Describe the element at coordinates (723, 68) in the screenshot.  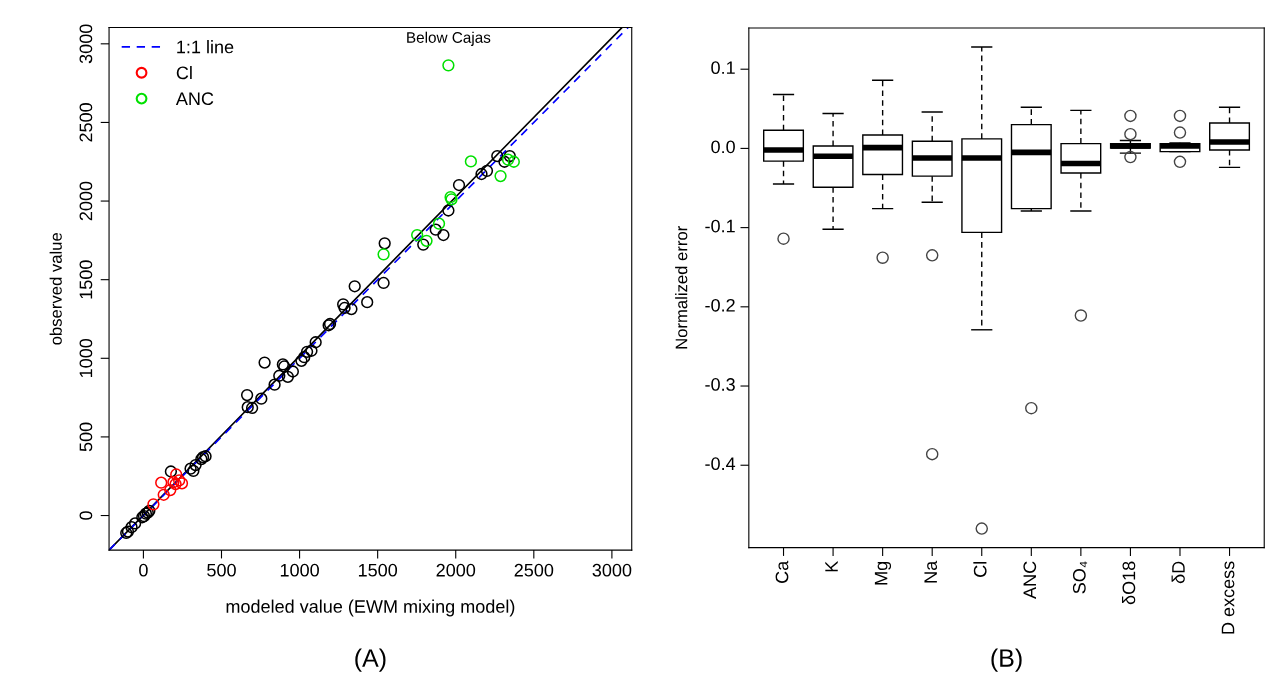
I see `y-tick-label: 0.1` at that location.